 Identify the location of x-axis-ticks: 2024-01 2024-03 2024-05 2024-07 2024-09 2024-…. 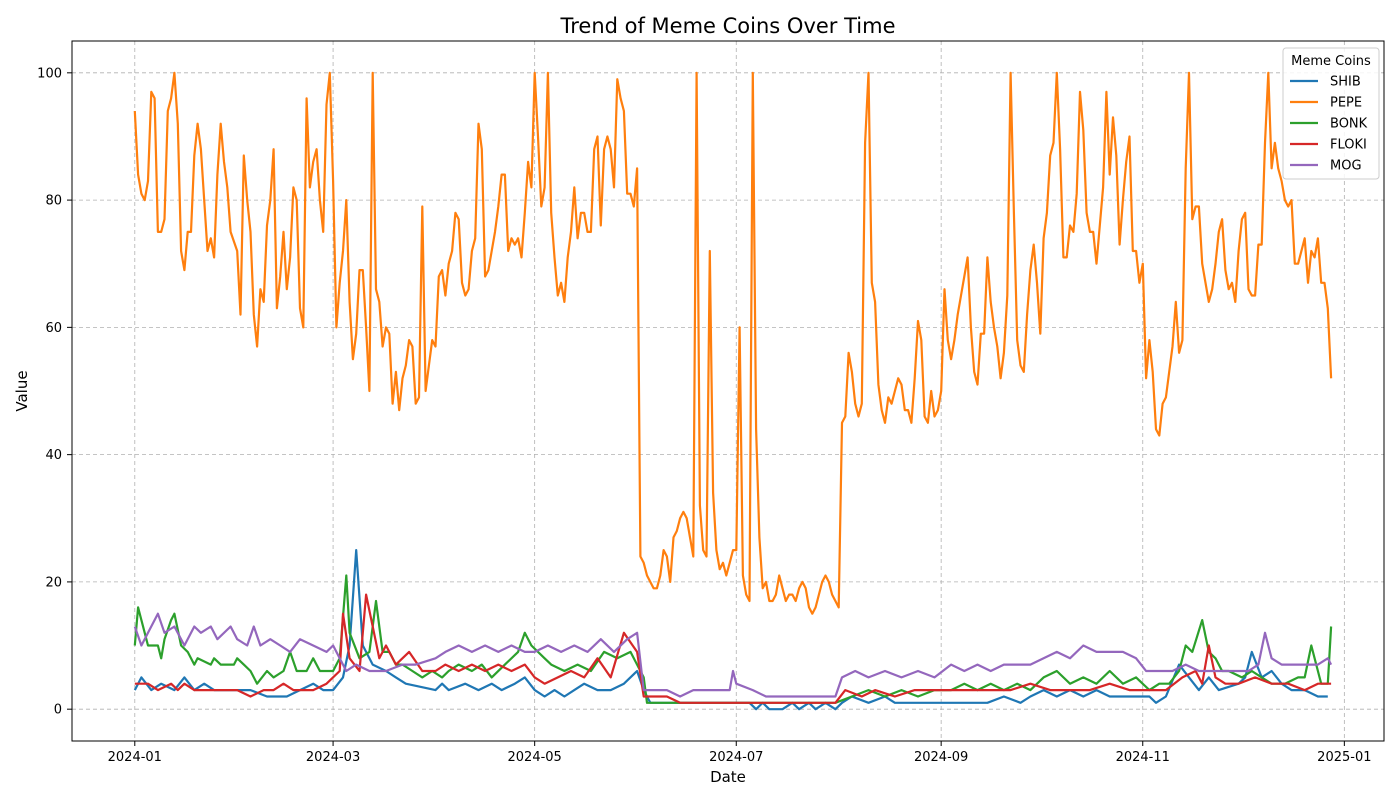
(740, 753).